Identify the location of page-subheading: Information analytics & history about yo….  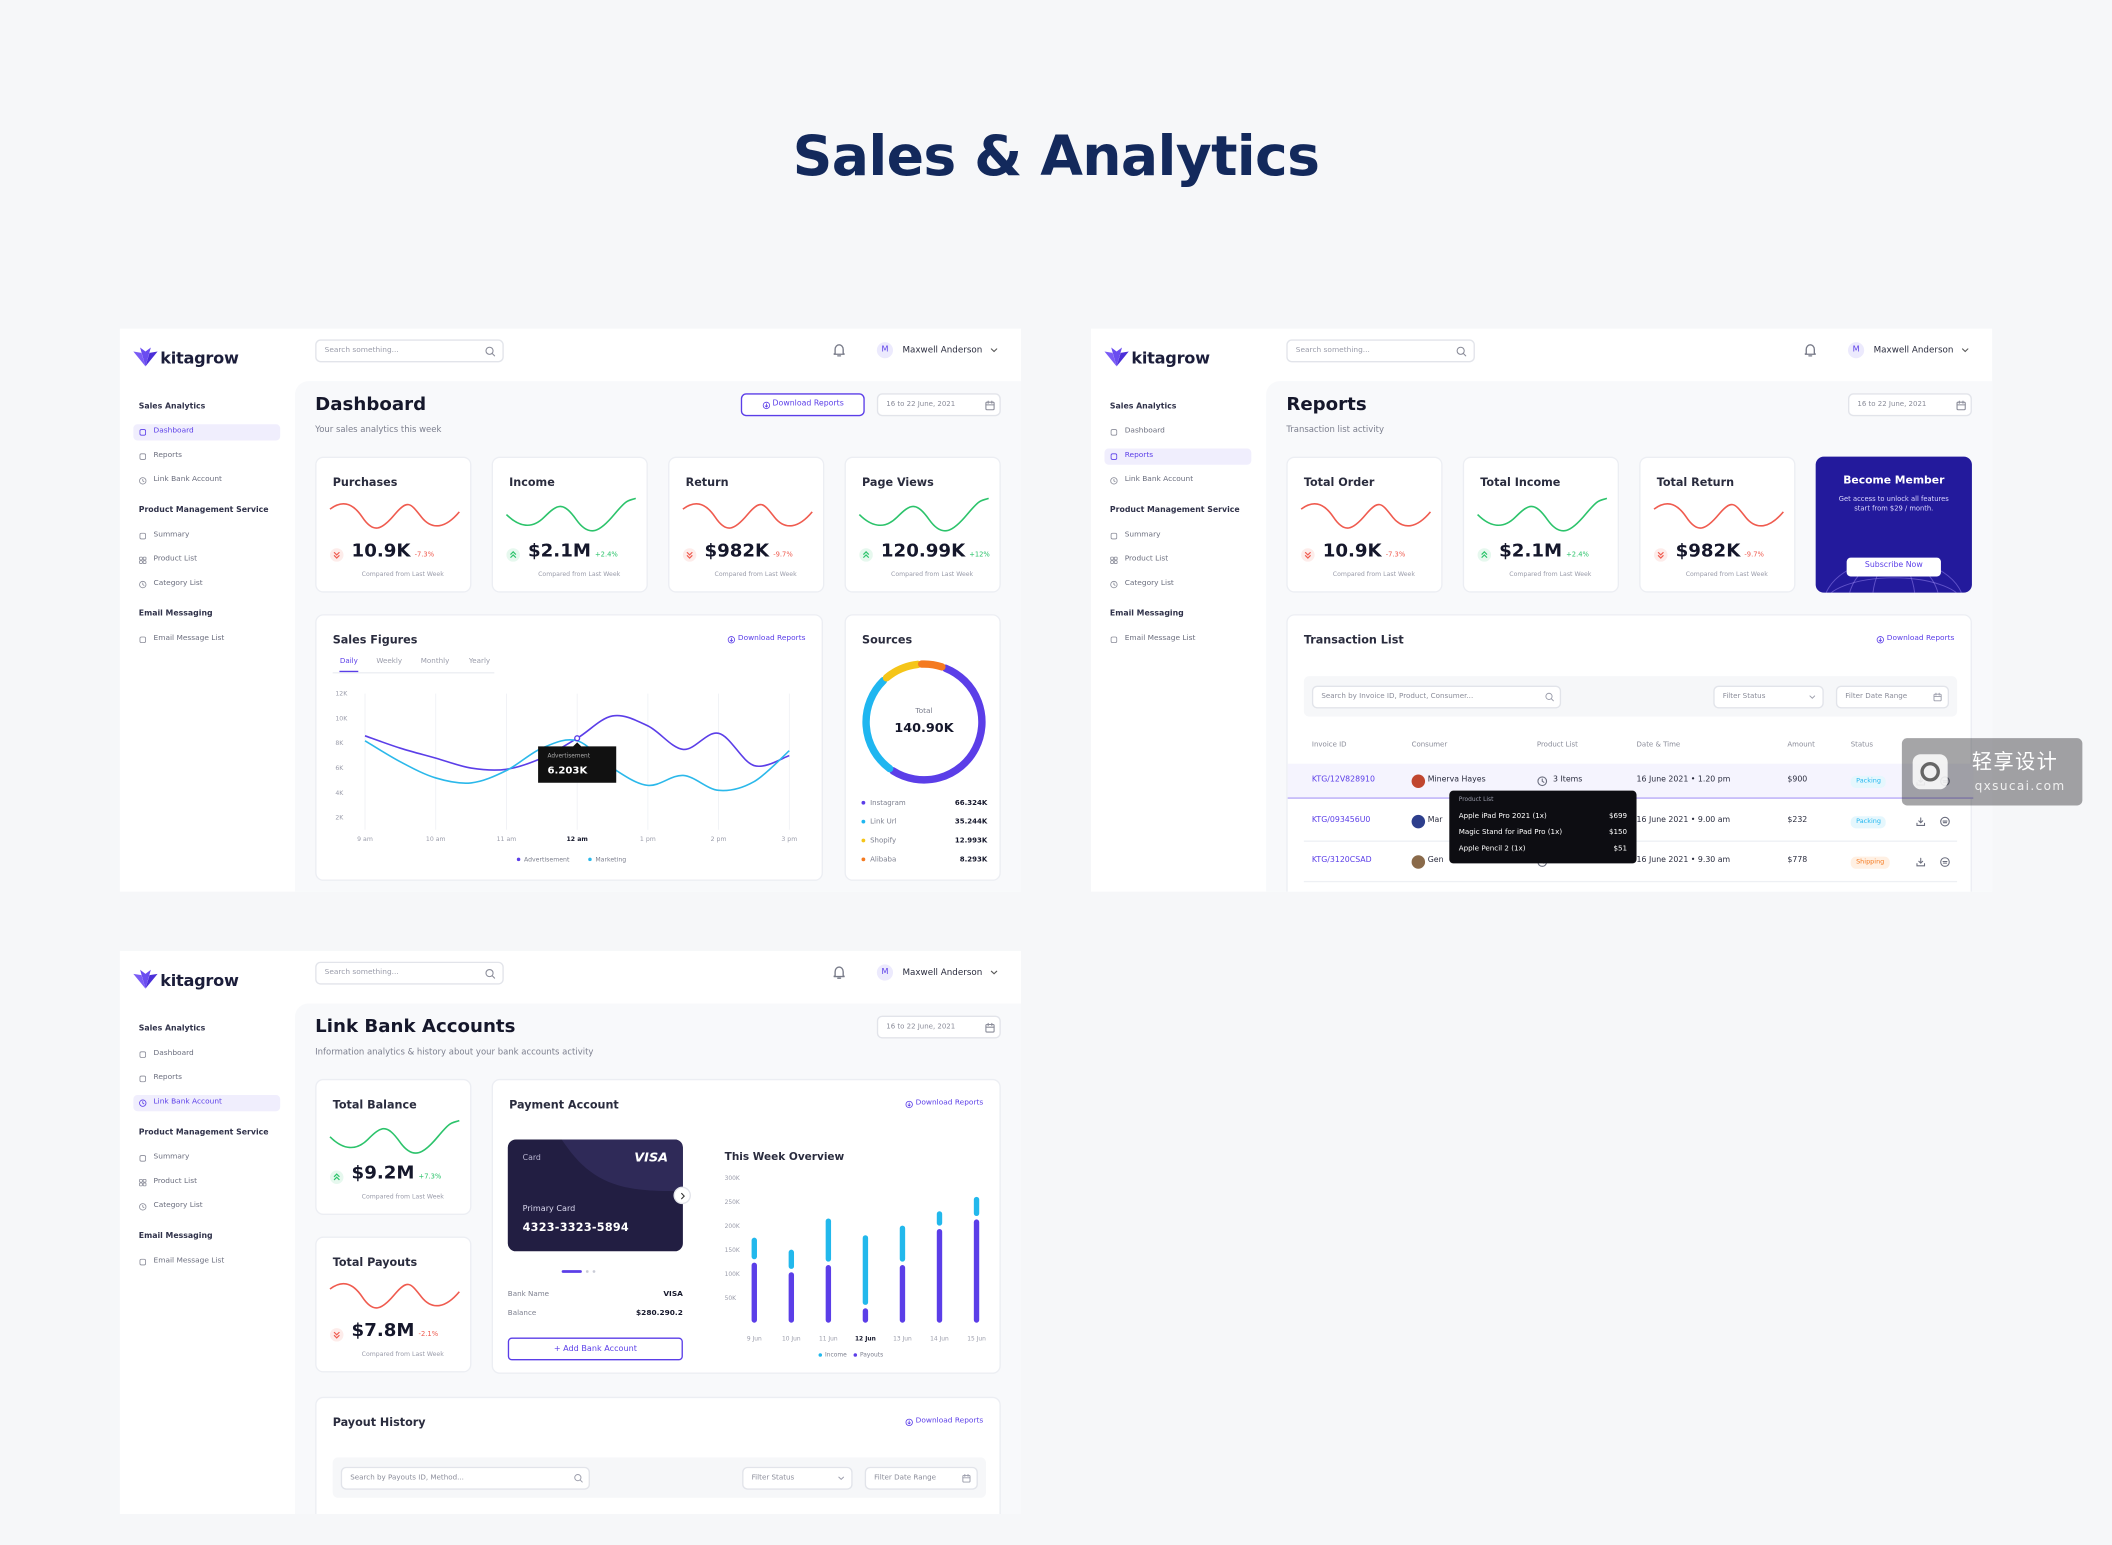
(454, 1052).